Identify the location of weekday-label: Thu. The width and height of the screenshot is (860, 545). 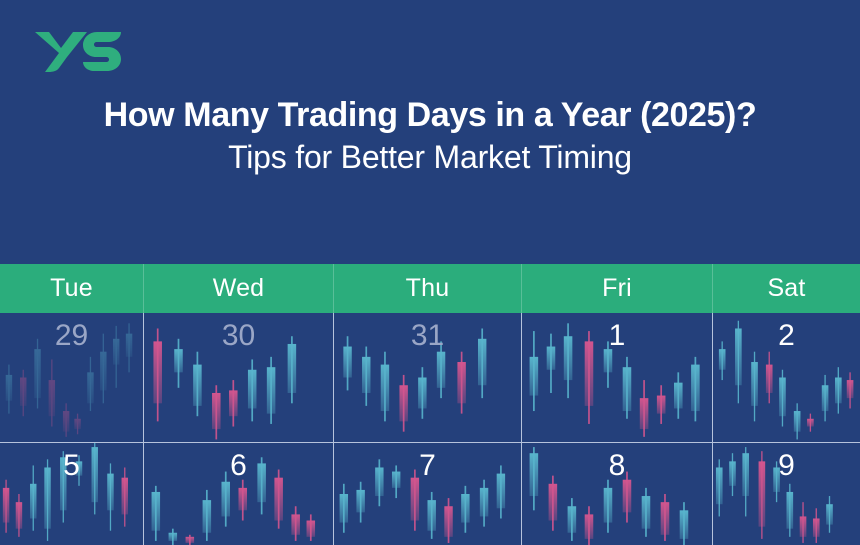
(427, 288).